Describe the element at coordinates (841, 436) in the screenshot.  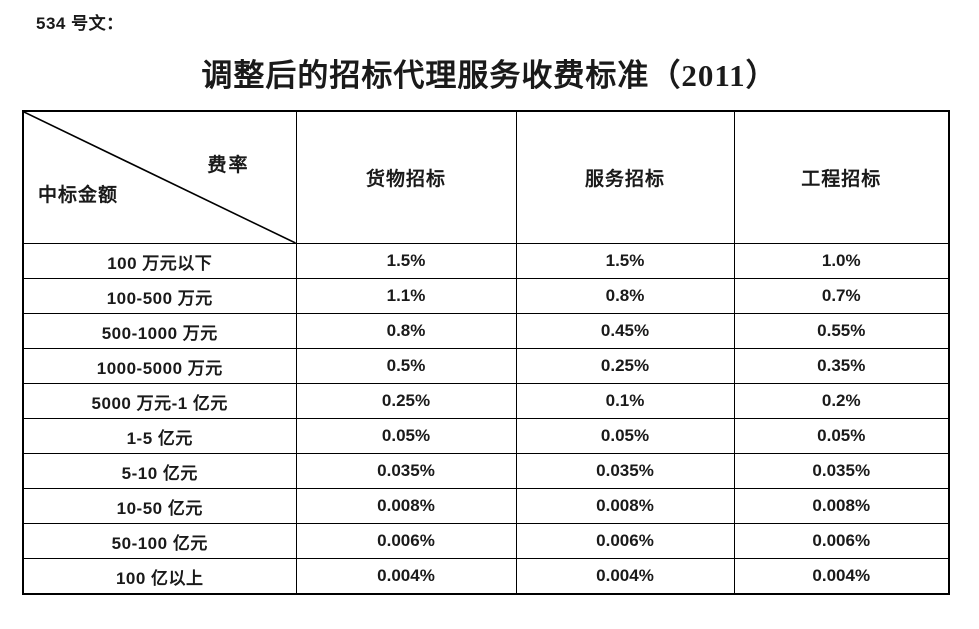
I see `engineering-rate-cell: 0.05%` at that location.